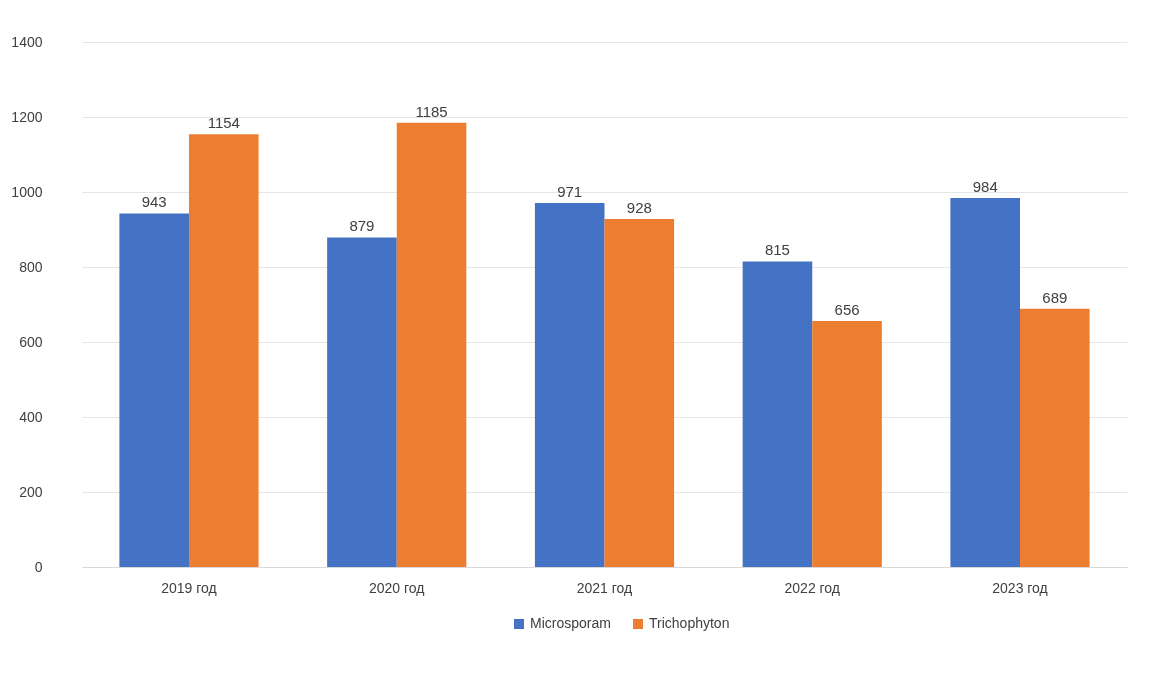 This screenshot has height=678, width=1172. What do you see at coordinates (777, 250) in the screenshot?
I see `data-label: 815` at bounding box center [777, 250].